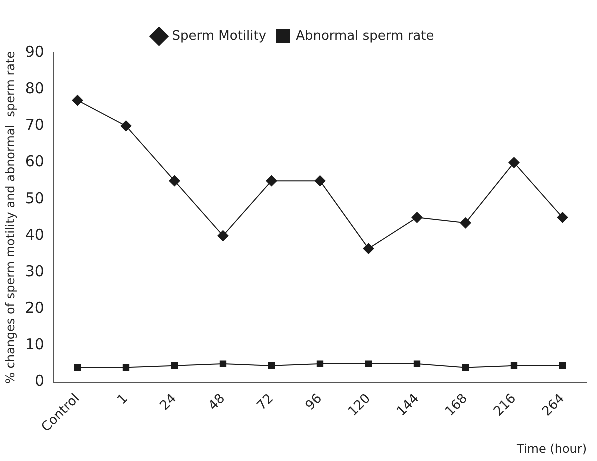 The image size is (597, 461). I want to click on x-tick-label: 264, so click(554, 405).